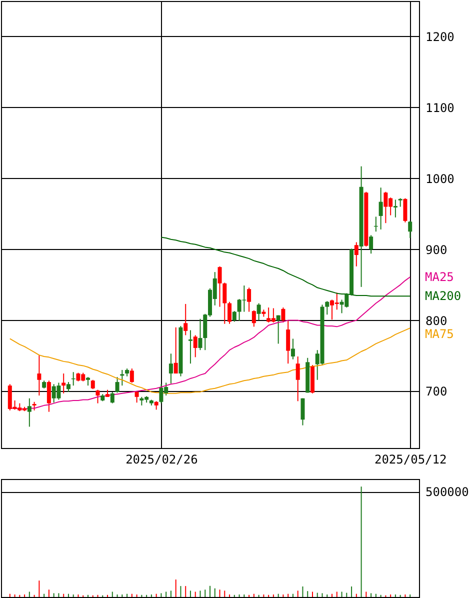  I want to click on y-tick-label: 900, so click(437, 249).